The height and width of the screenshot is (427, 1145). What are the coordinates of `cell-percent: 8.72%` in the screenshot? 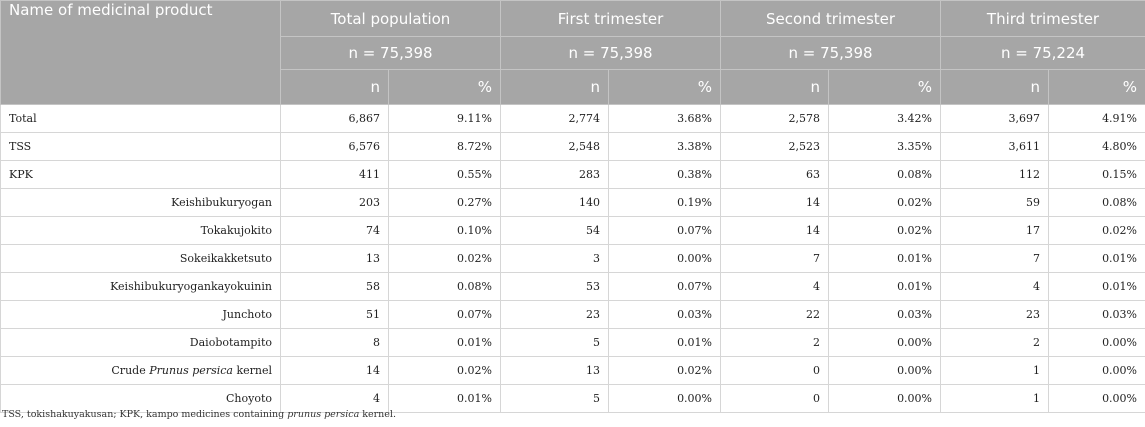 It's located at (444, 146).